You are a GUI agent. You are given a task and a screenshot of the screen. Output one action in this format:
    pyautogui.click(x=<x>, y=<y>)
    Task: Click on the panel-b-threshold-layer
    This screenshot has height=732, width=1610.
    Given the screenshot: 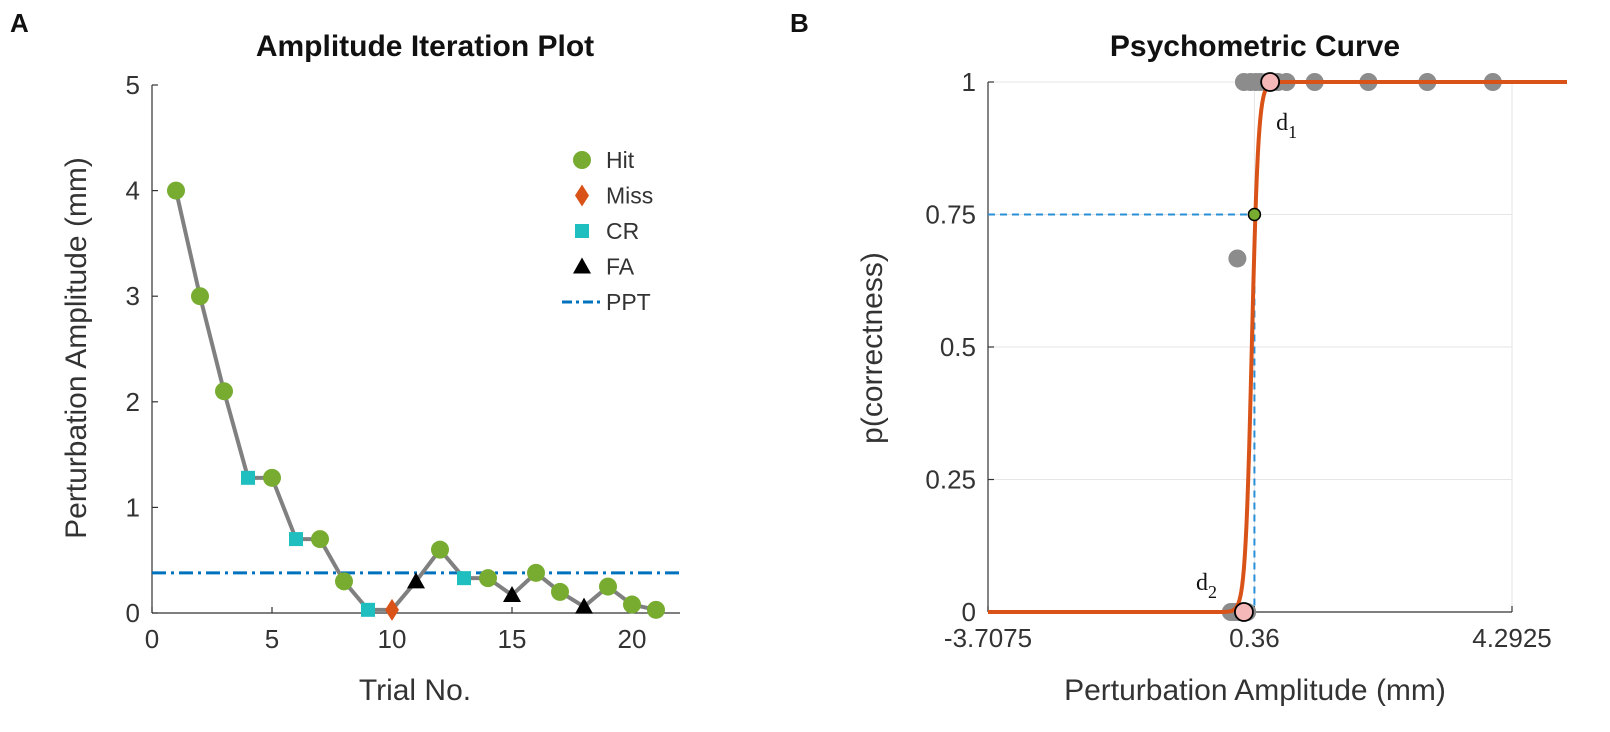 What is the action you would take?
    pyautogui.click(x=1122, y=412)
    